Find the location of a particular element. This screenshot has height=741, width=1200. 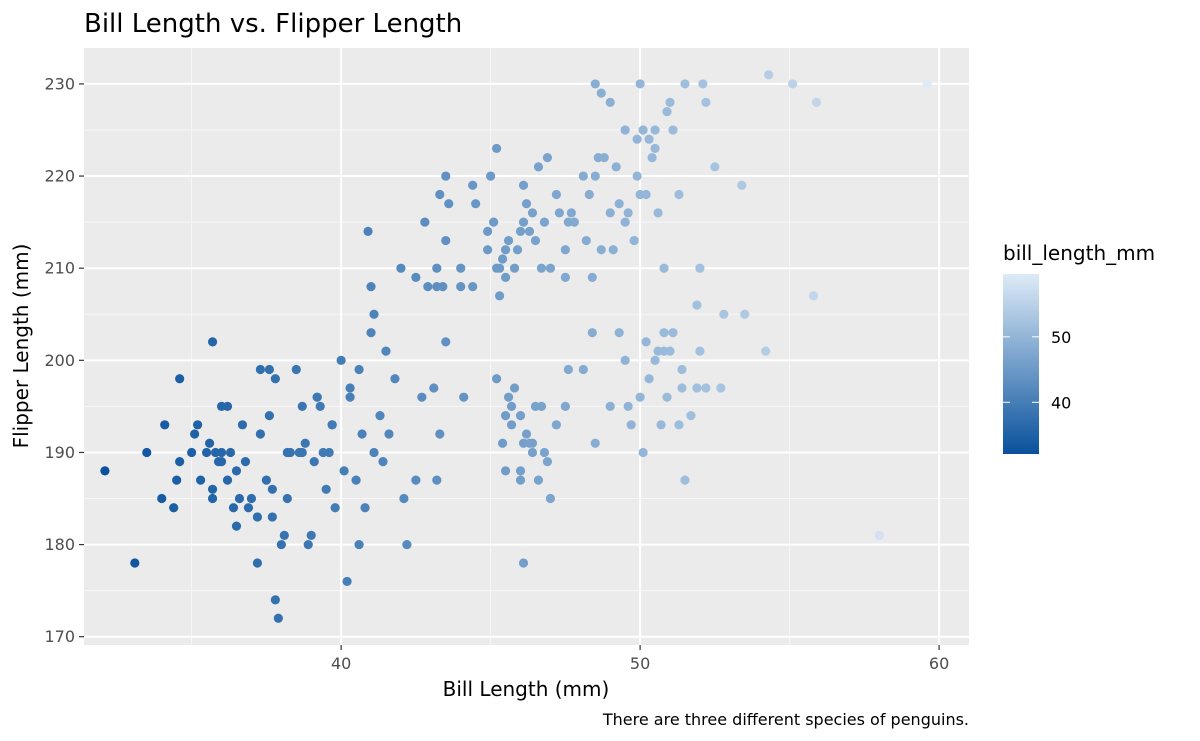

x-tick-label: 40 is located at coordinates (341, 663).